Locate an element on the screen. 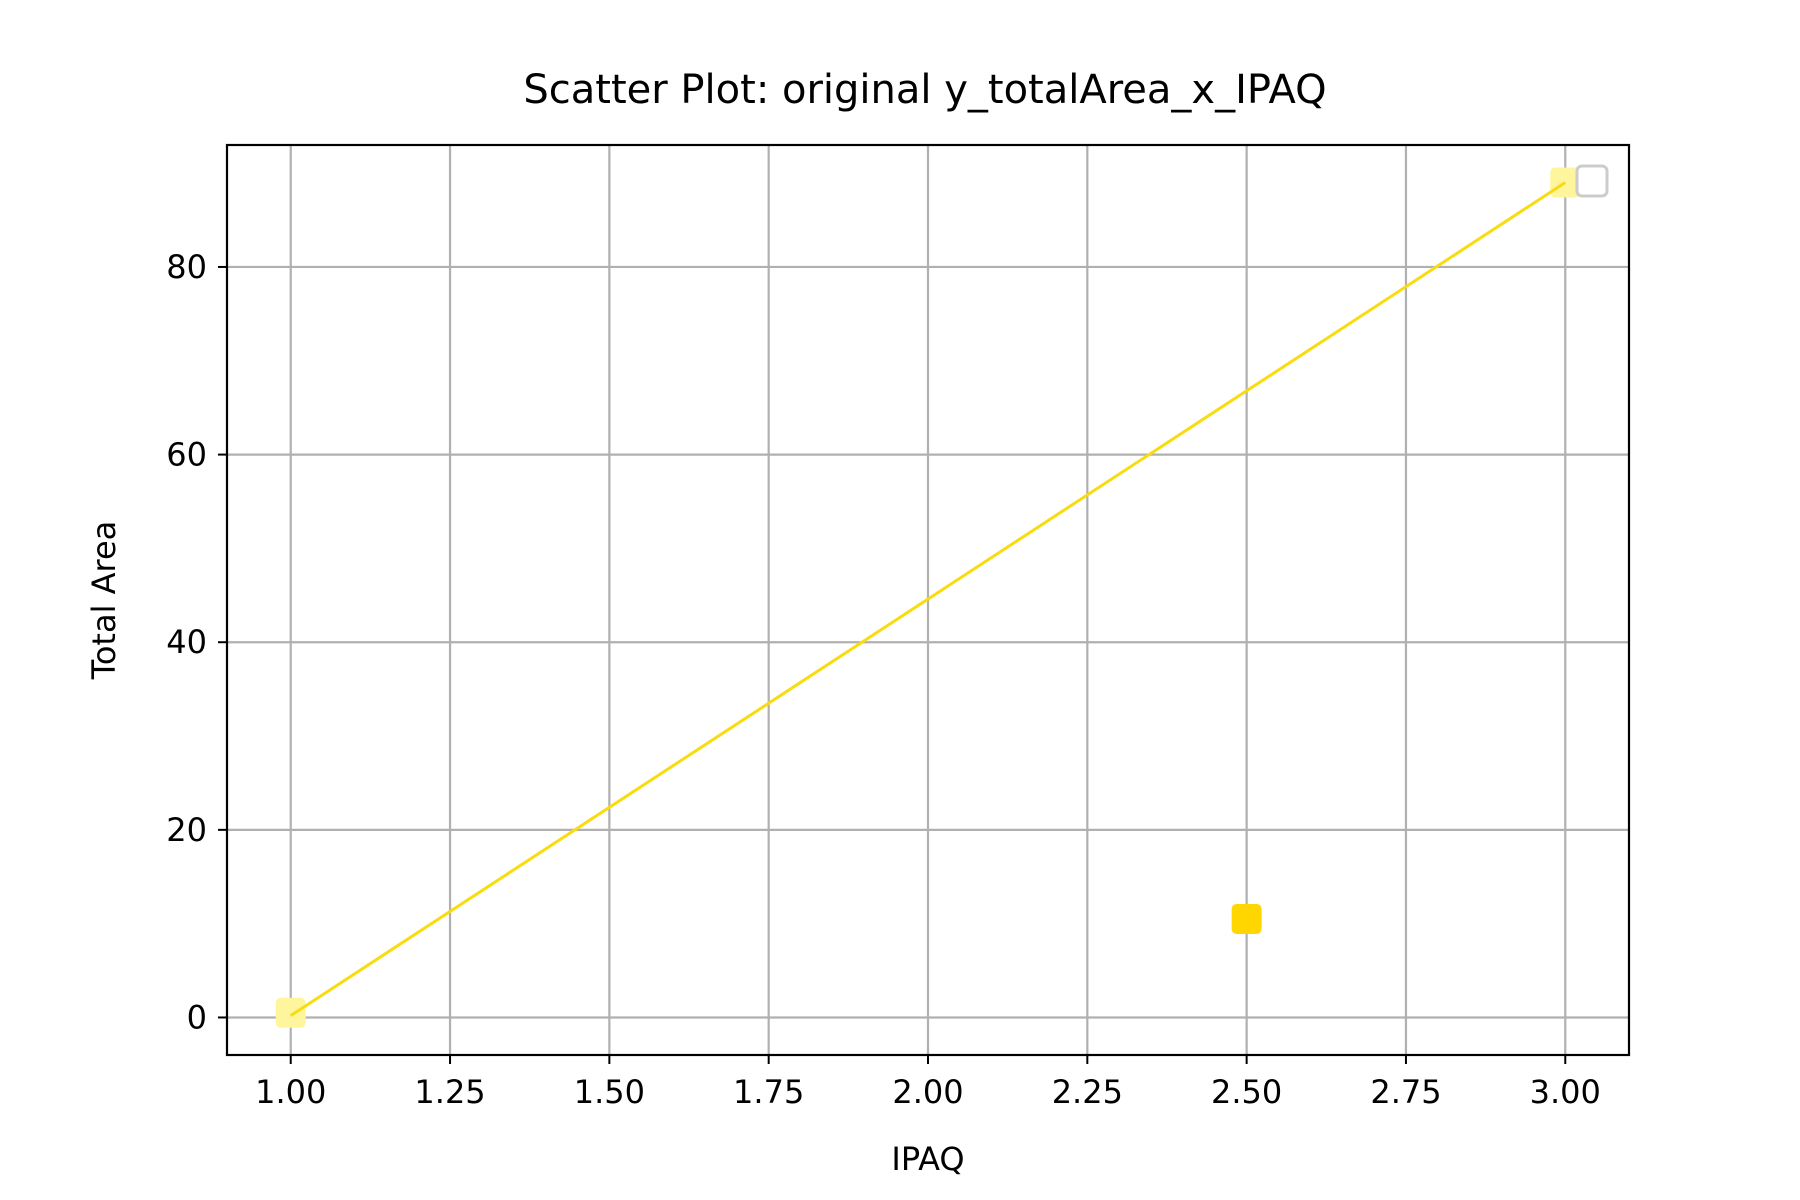  x-tick-label: 2.75 is located at coordinates (1405, 1092).